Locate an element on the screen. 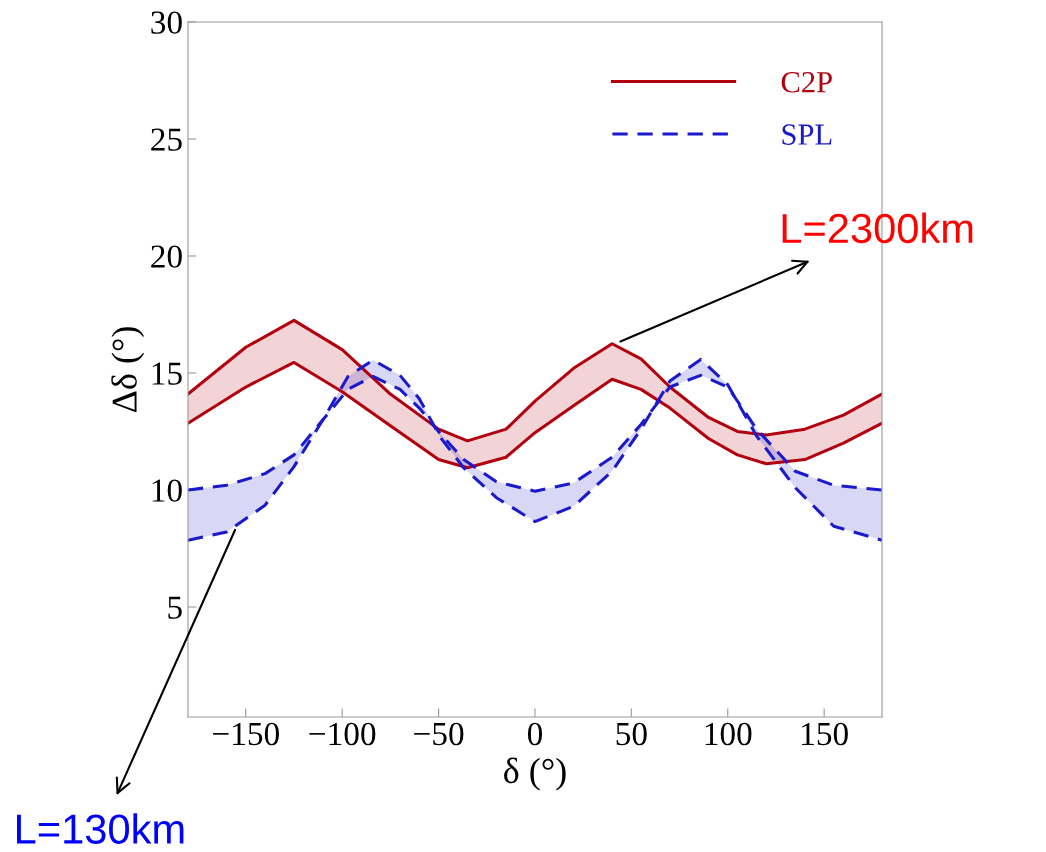 This screenshot has height=852, width=1046. x-tick-label: 150 is located at coordinates (825, 734).